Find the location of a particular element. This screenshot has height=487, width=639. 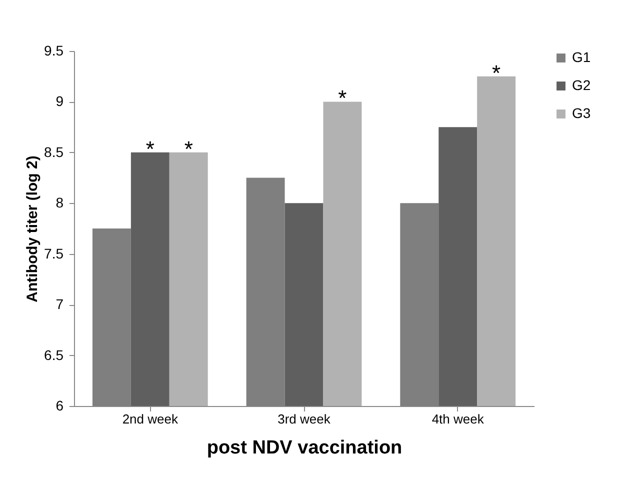

y-tick-label: 9 is located at coordinates (60, 101).